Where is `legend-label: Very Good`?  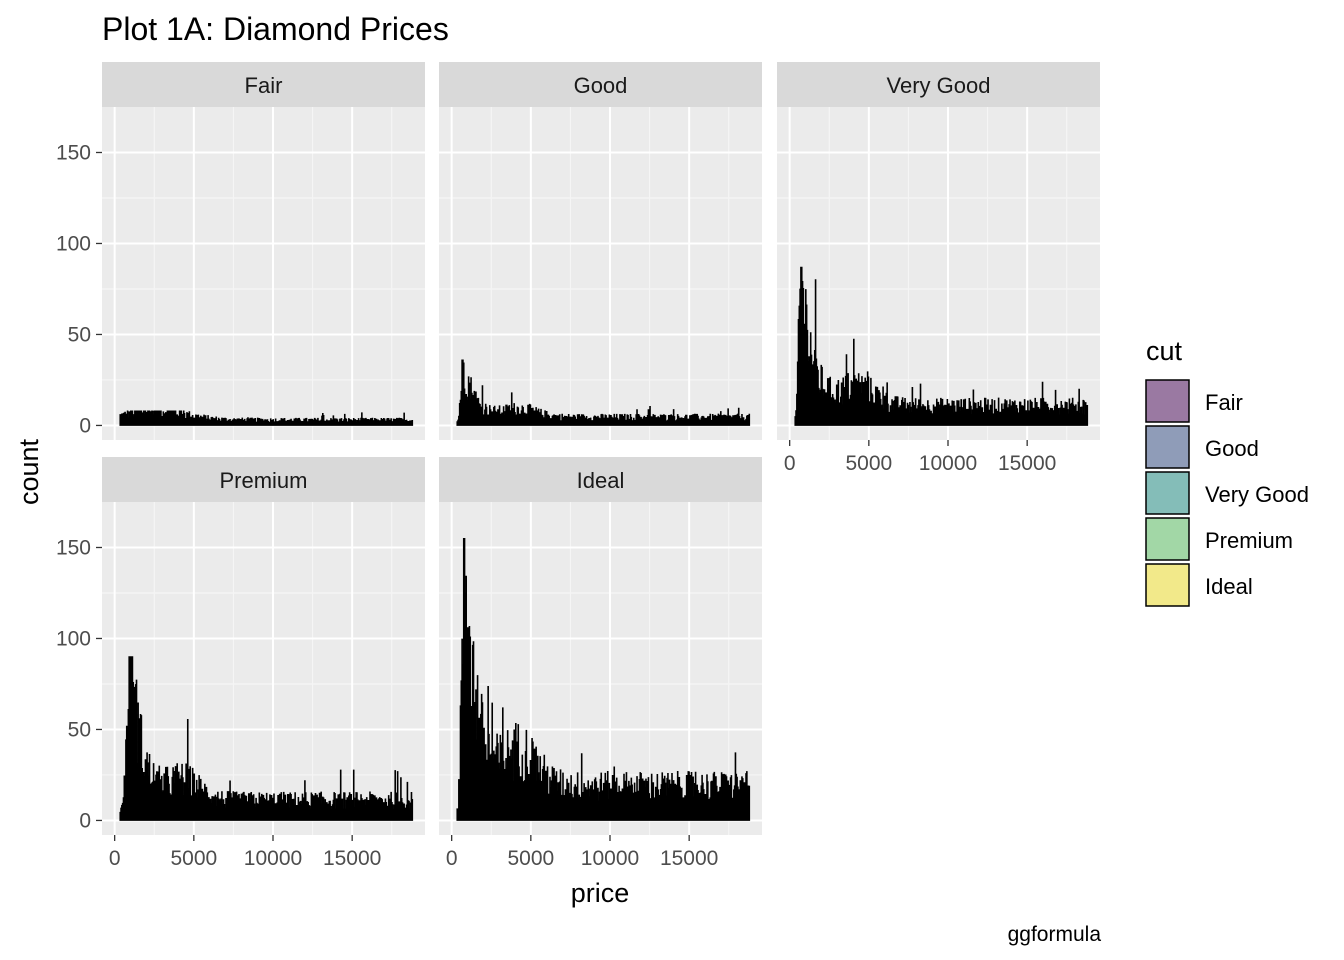 legend-label: Very Good is located at coordinates (1257, 494).